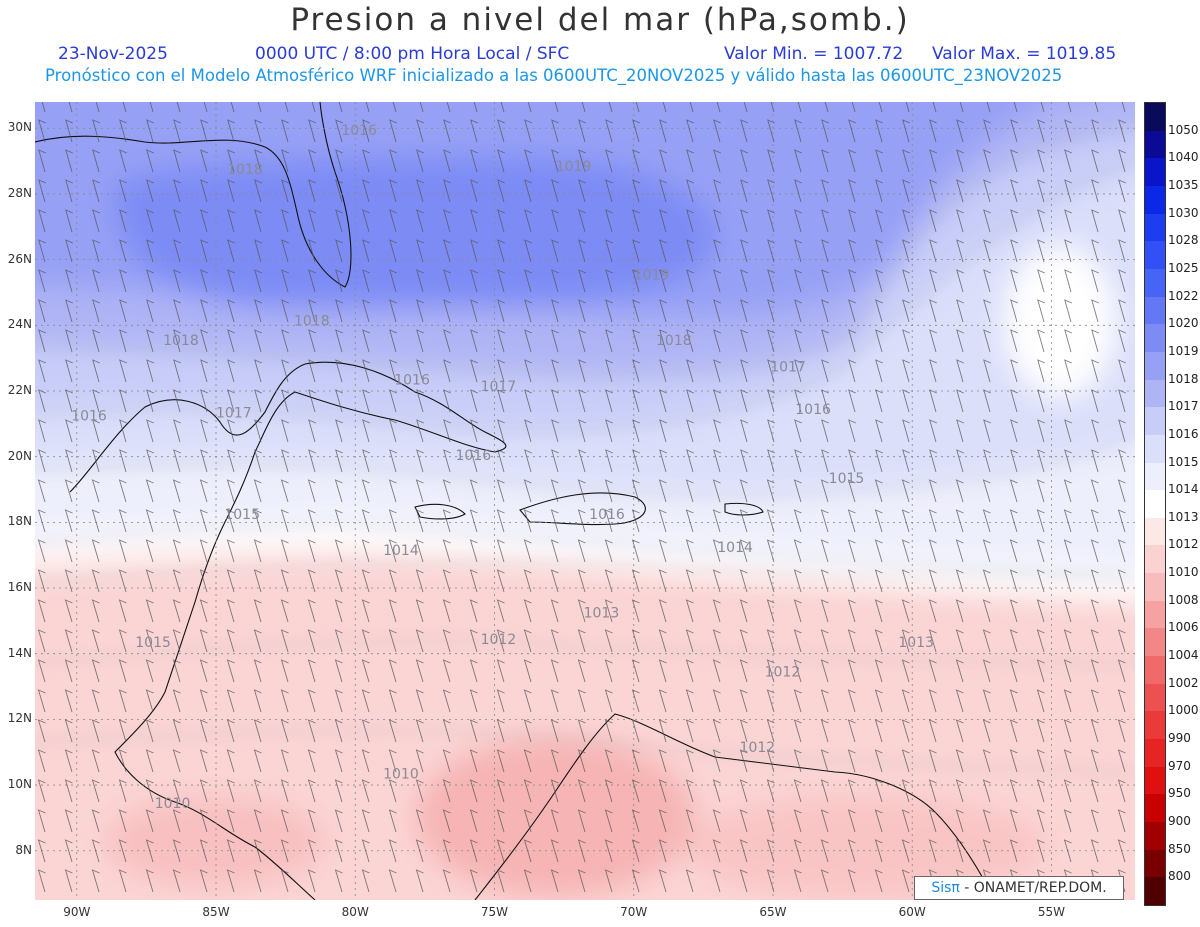 The height and width of the screenshot is (927, 1200). I want to click on isobar-label: 1017, so click(234, 413).